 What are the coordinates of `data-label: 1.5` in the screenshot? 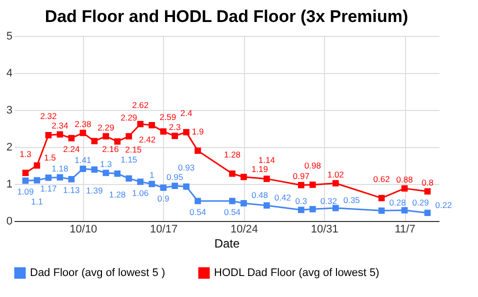 It's located at (50, 157).